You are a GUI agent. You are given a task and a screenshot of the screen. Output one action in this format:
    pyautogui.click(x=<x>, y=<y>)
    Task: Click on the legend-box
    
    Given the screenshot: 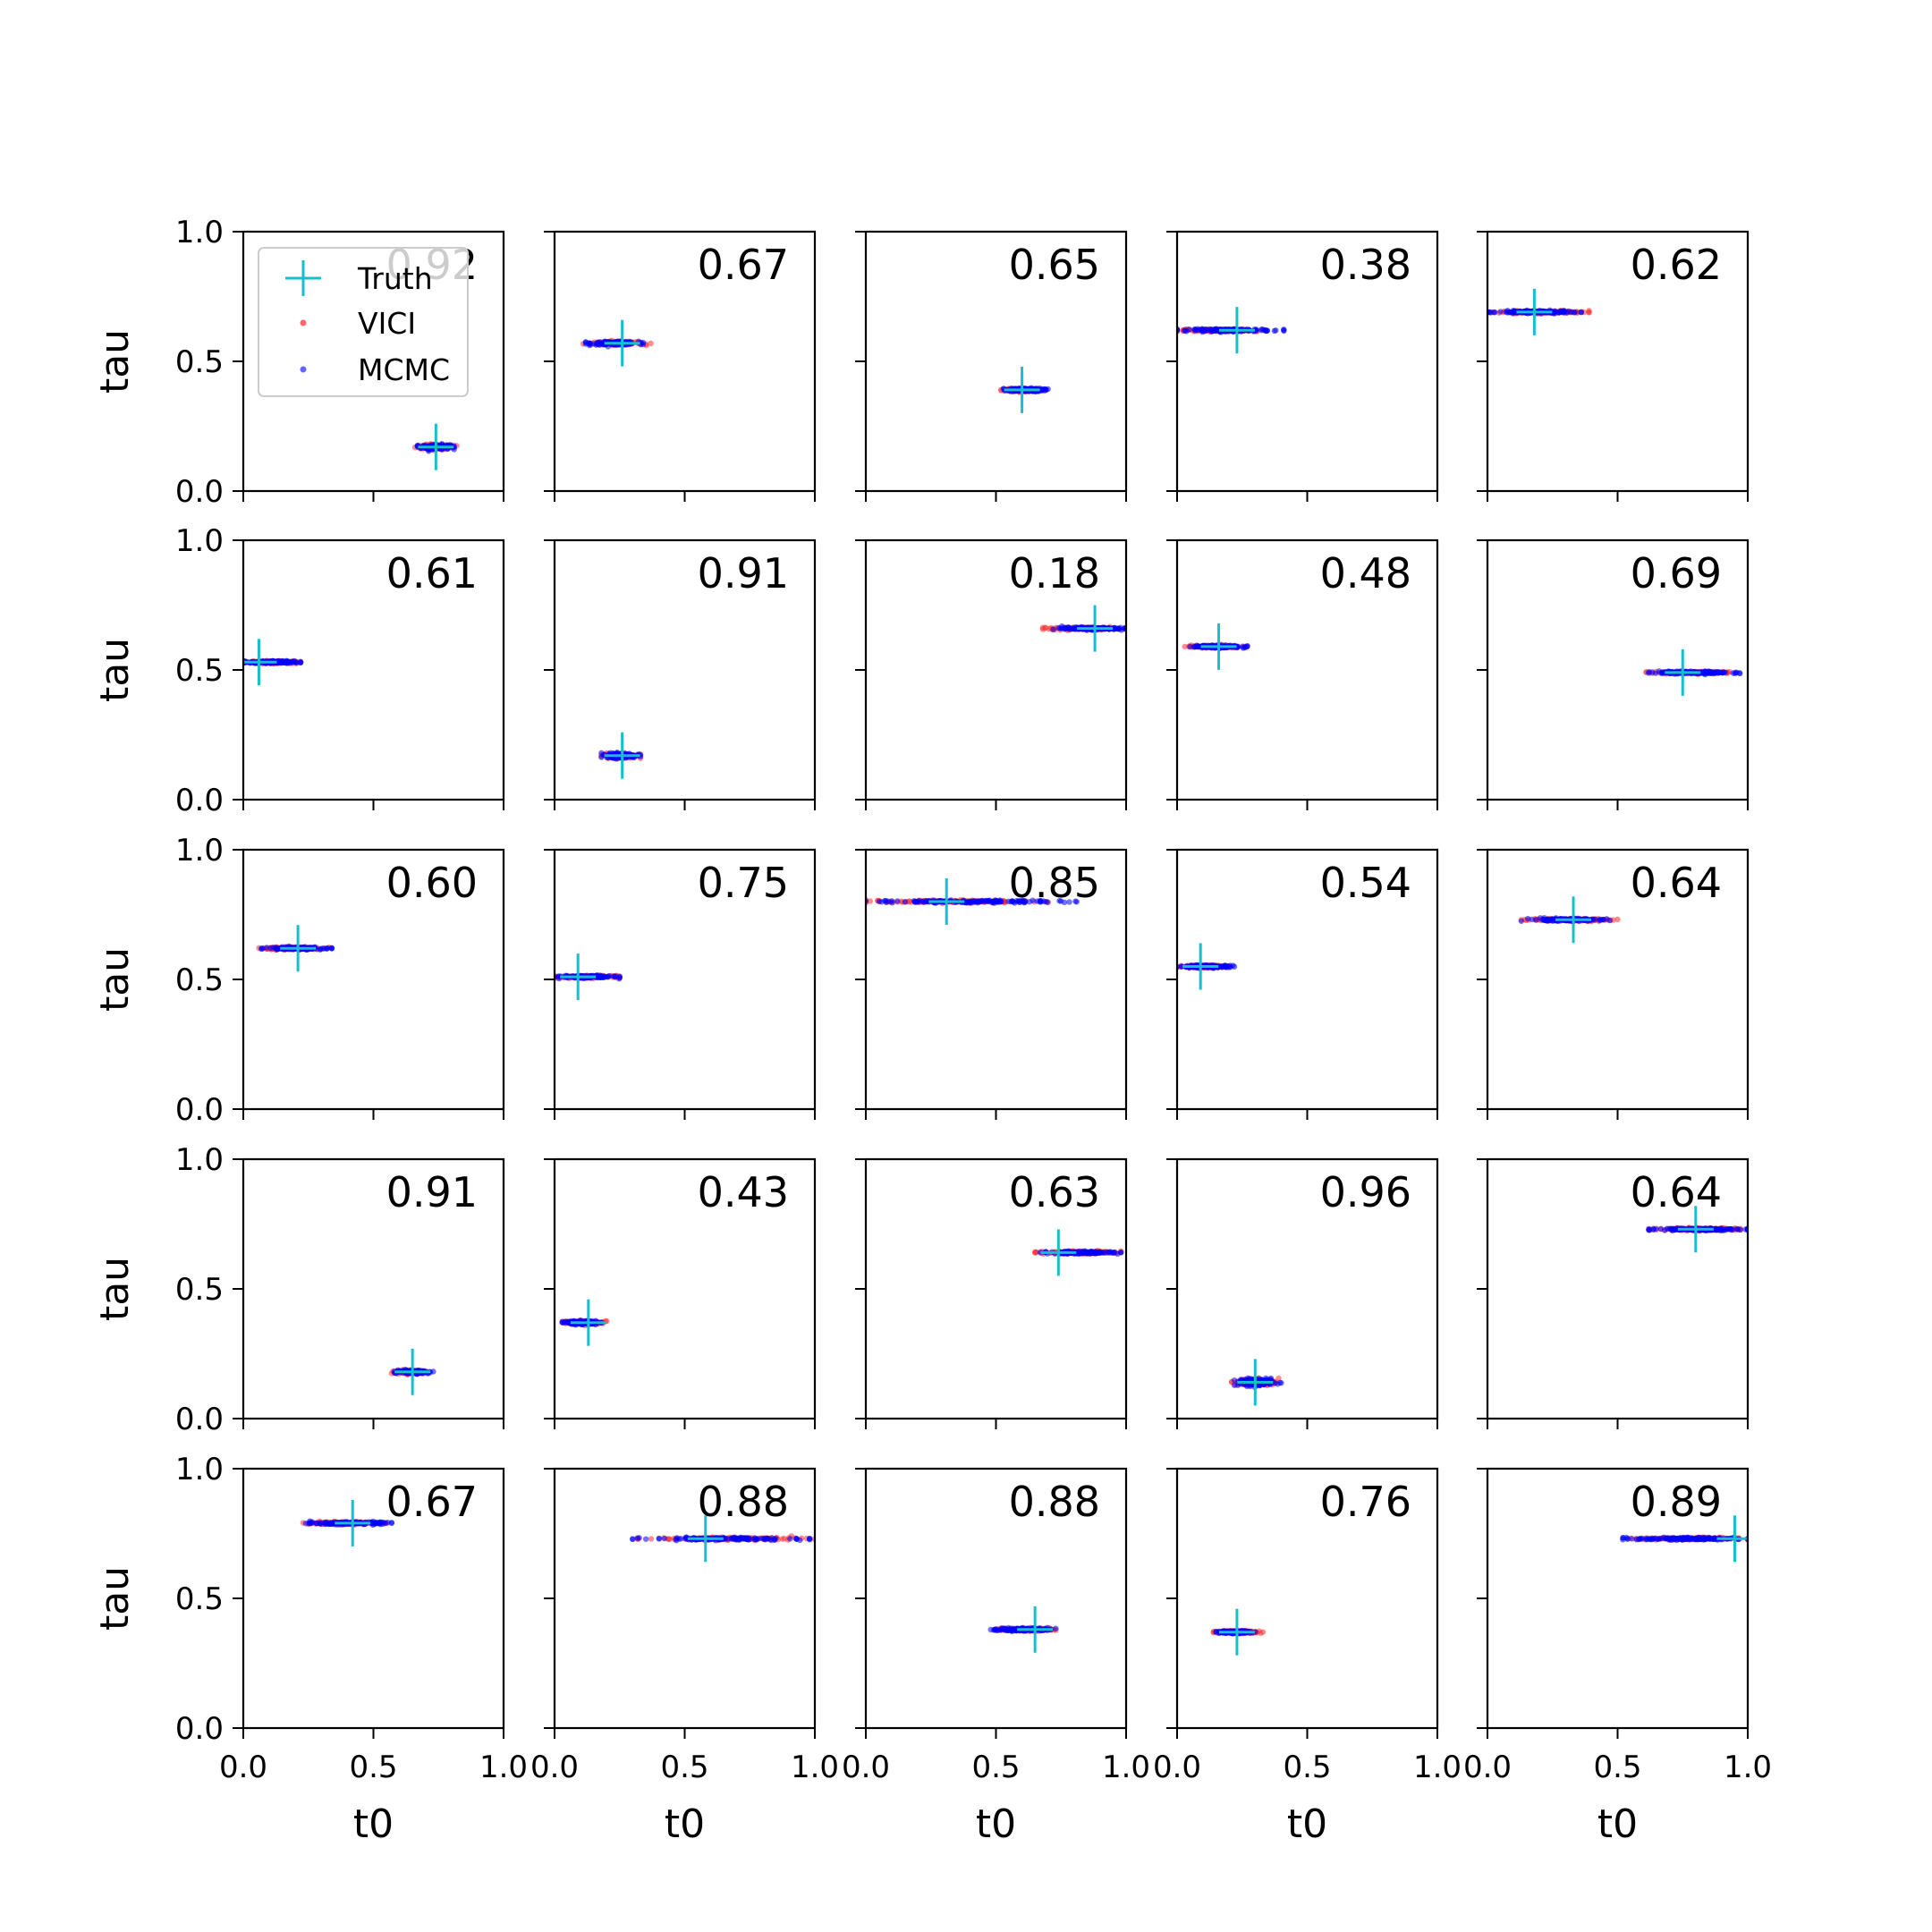 What is the action you would take?
    pyautogui.click(x=363, y=322)
    